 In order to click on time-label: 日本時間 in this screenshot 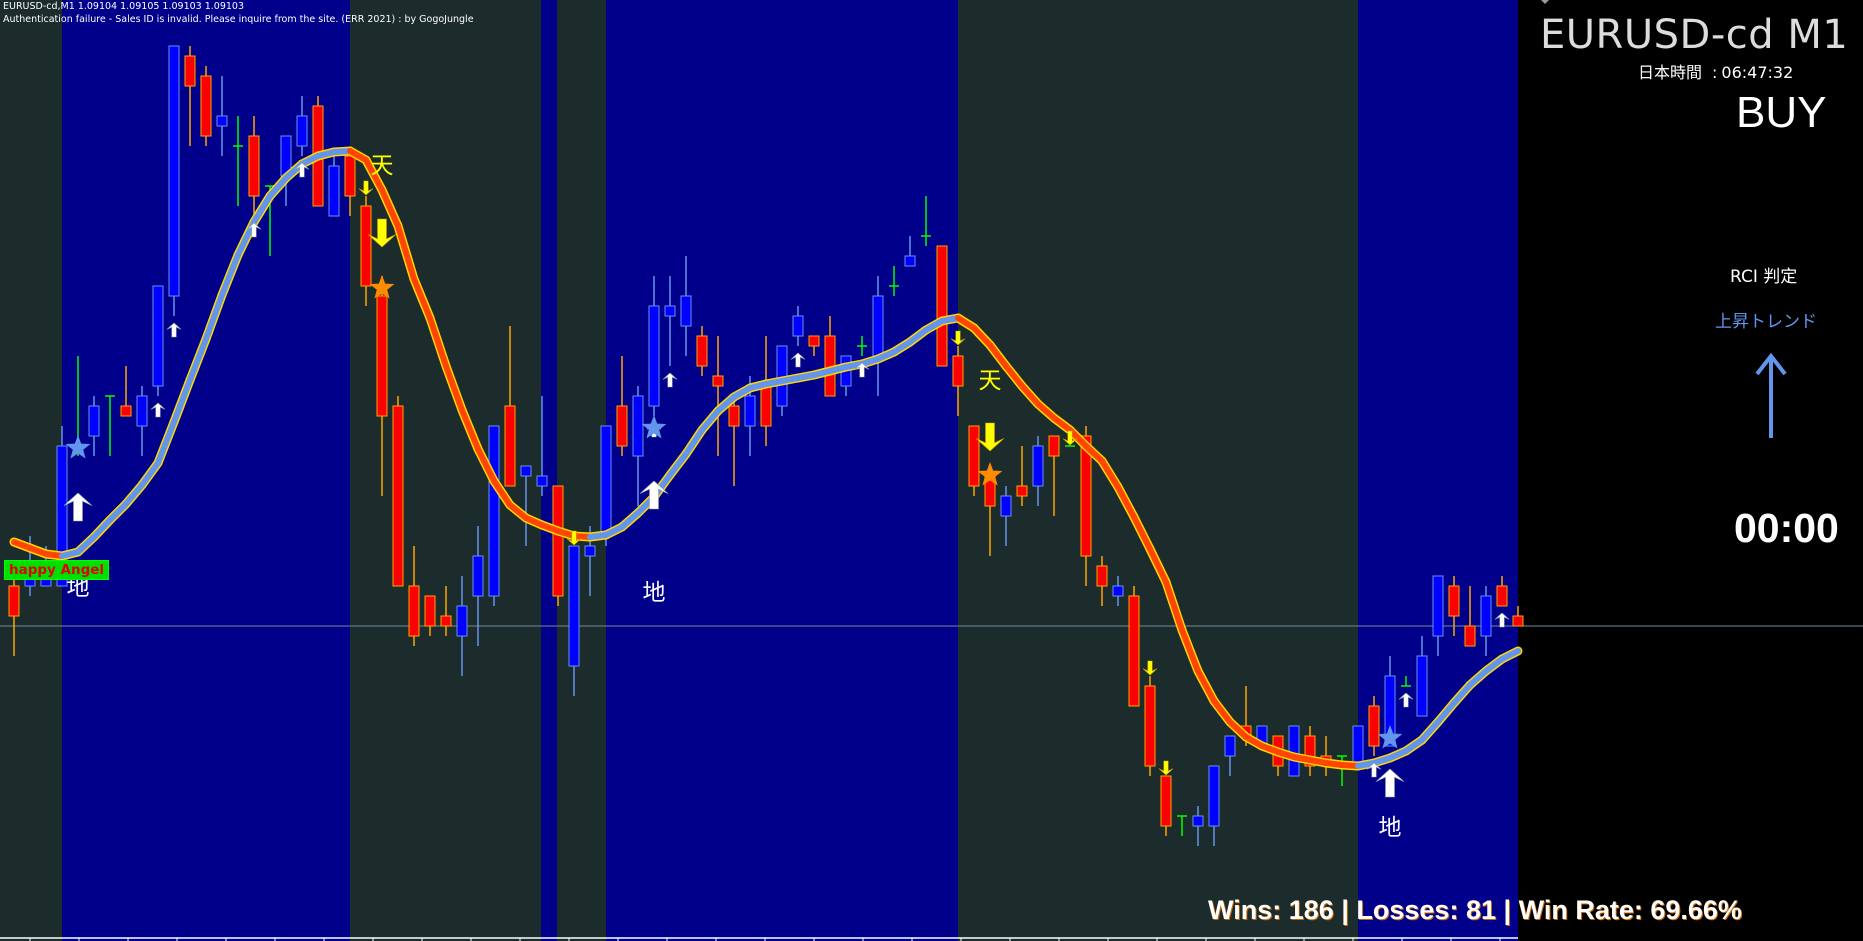, I will do `click(1670, 72)`.